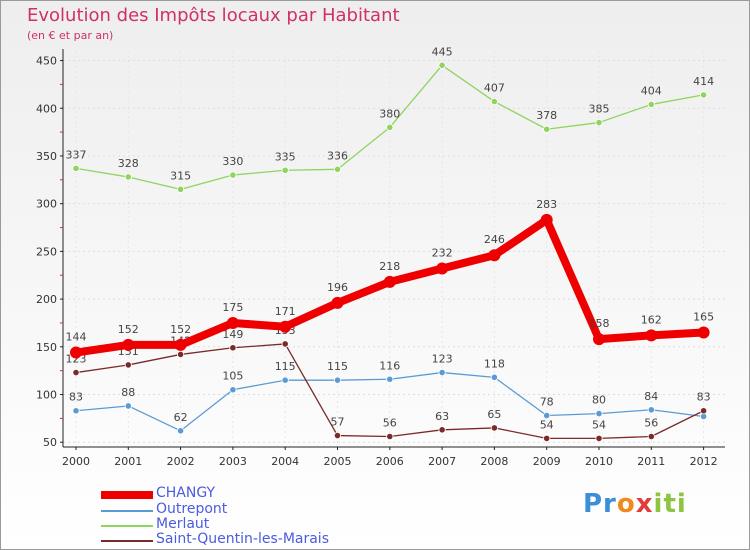 Image resolution: width=750 pixels, height=550 pixels. Describe the element at coordinates (183, 524) in the screenshot. I see `legend-label: Merlaut` at that location.